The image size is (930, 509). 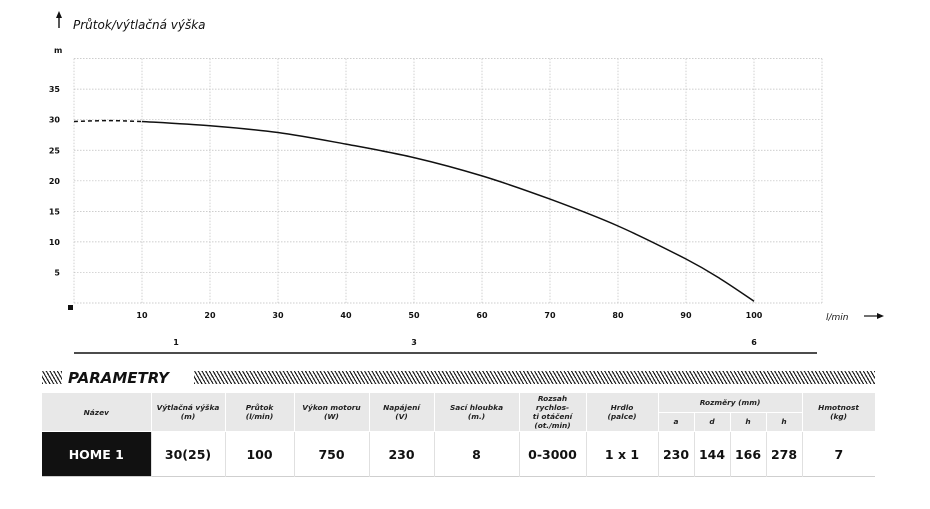 What do you see at coordinates (754, 315) in the screenshot?
I see `x-tick-label: 100` at bounding box center [754, 315].